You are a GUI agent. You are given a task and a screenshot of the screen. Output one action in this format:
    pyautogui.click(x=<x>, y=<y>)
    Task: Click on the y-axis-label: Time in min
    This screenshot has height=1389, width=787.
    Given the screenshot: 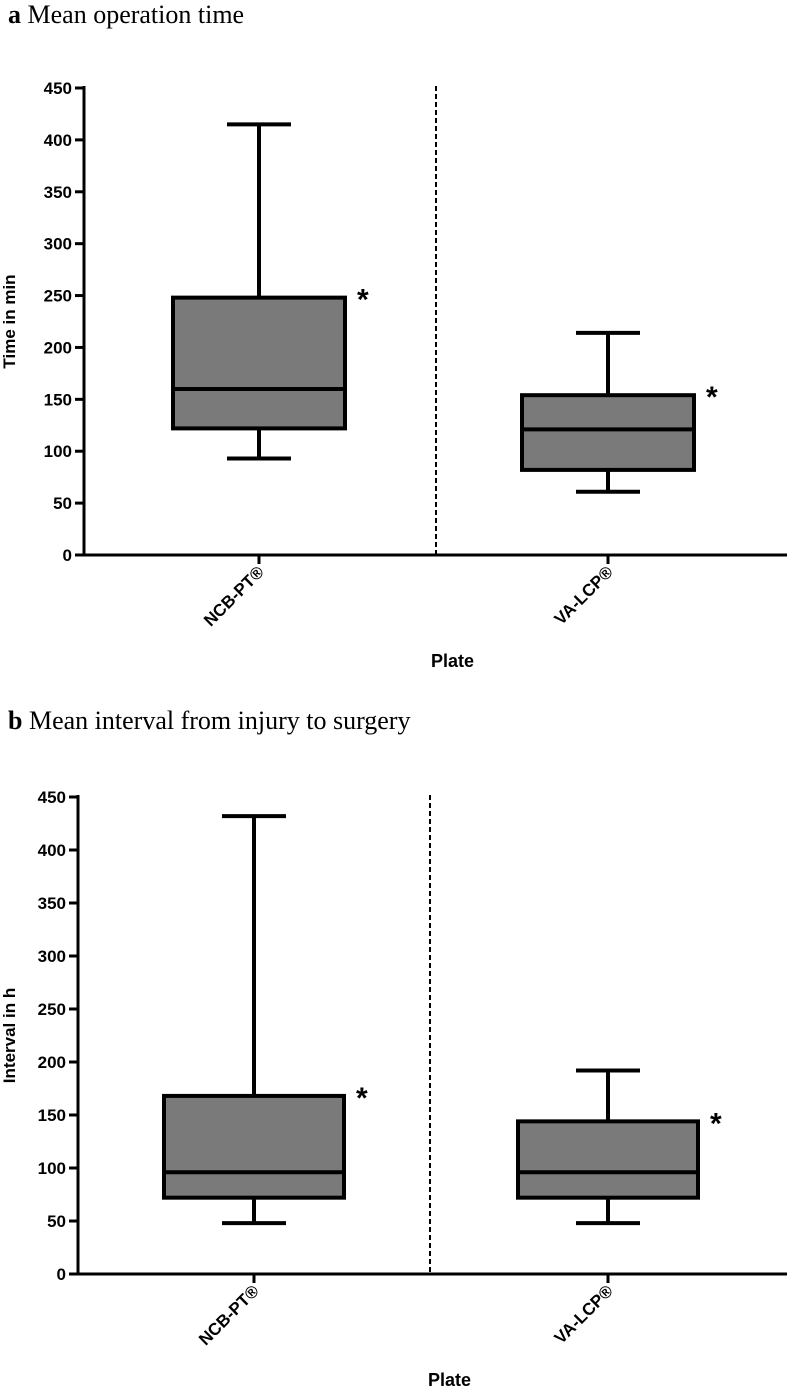 What is the action you would take?
    pyautogui.click(x=9, y=321)
    